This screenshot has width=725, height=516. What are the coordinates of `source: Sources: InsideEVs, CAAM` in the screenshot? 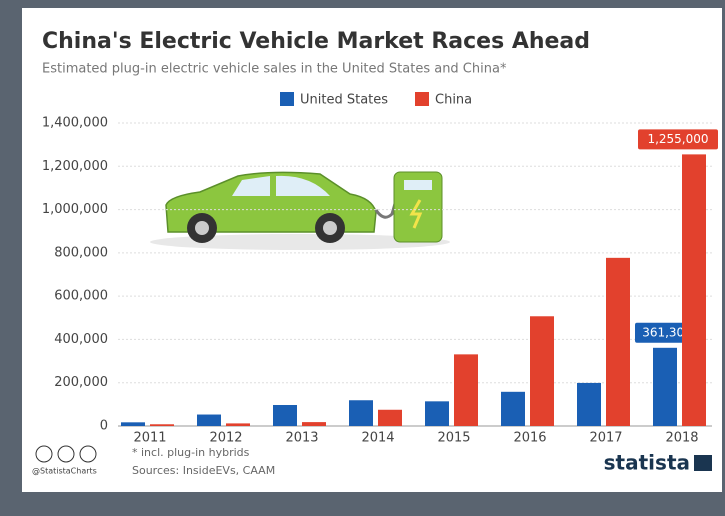 It's located at (203, 470).